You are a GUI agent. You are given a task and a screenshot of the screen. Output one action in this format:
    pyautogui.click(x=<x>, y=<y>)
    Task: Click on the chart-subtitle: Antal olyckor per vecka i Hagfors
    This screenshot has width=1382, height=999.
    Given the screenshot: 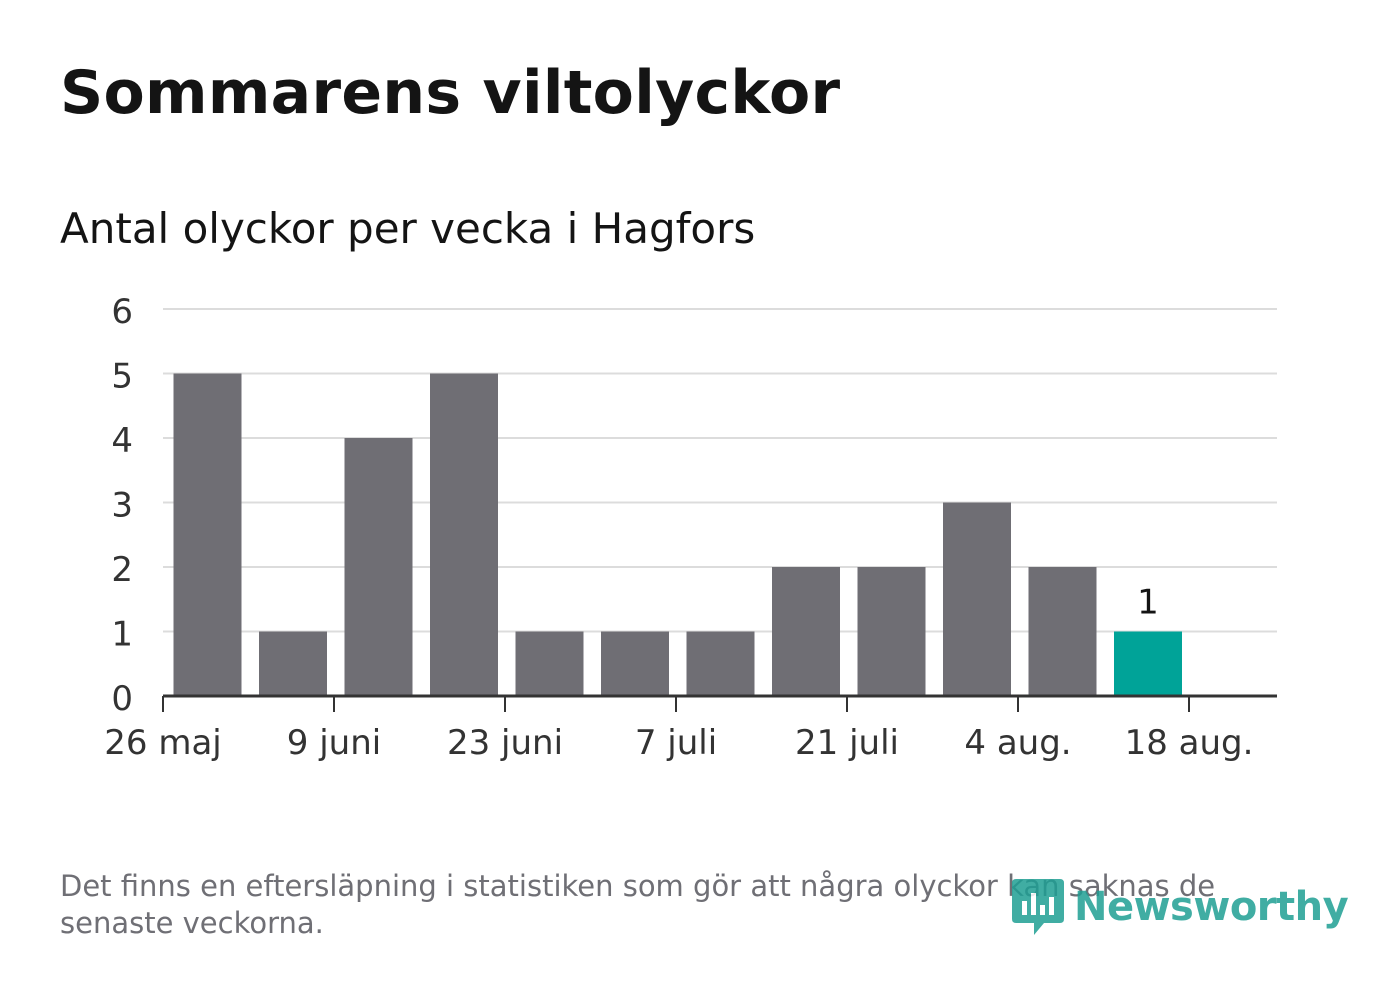 What is the action you would take?
    pyautogui.click(x=408, y=228)
    